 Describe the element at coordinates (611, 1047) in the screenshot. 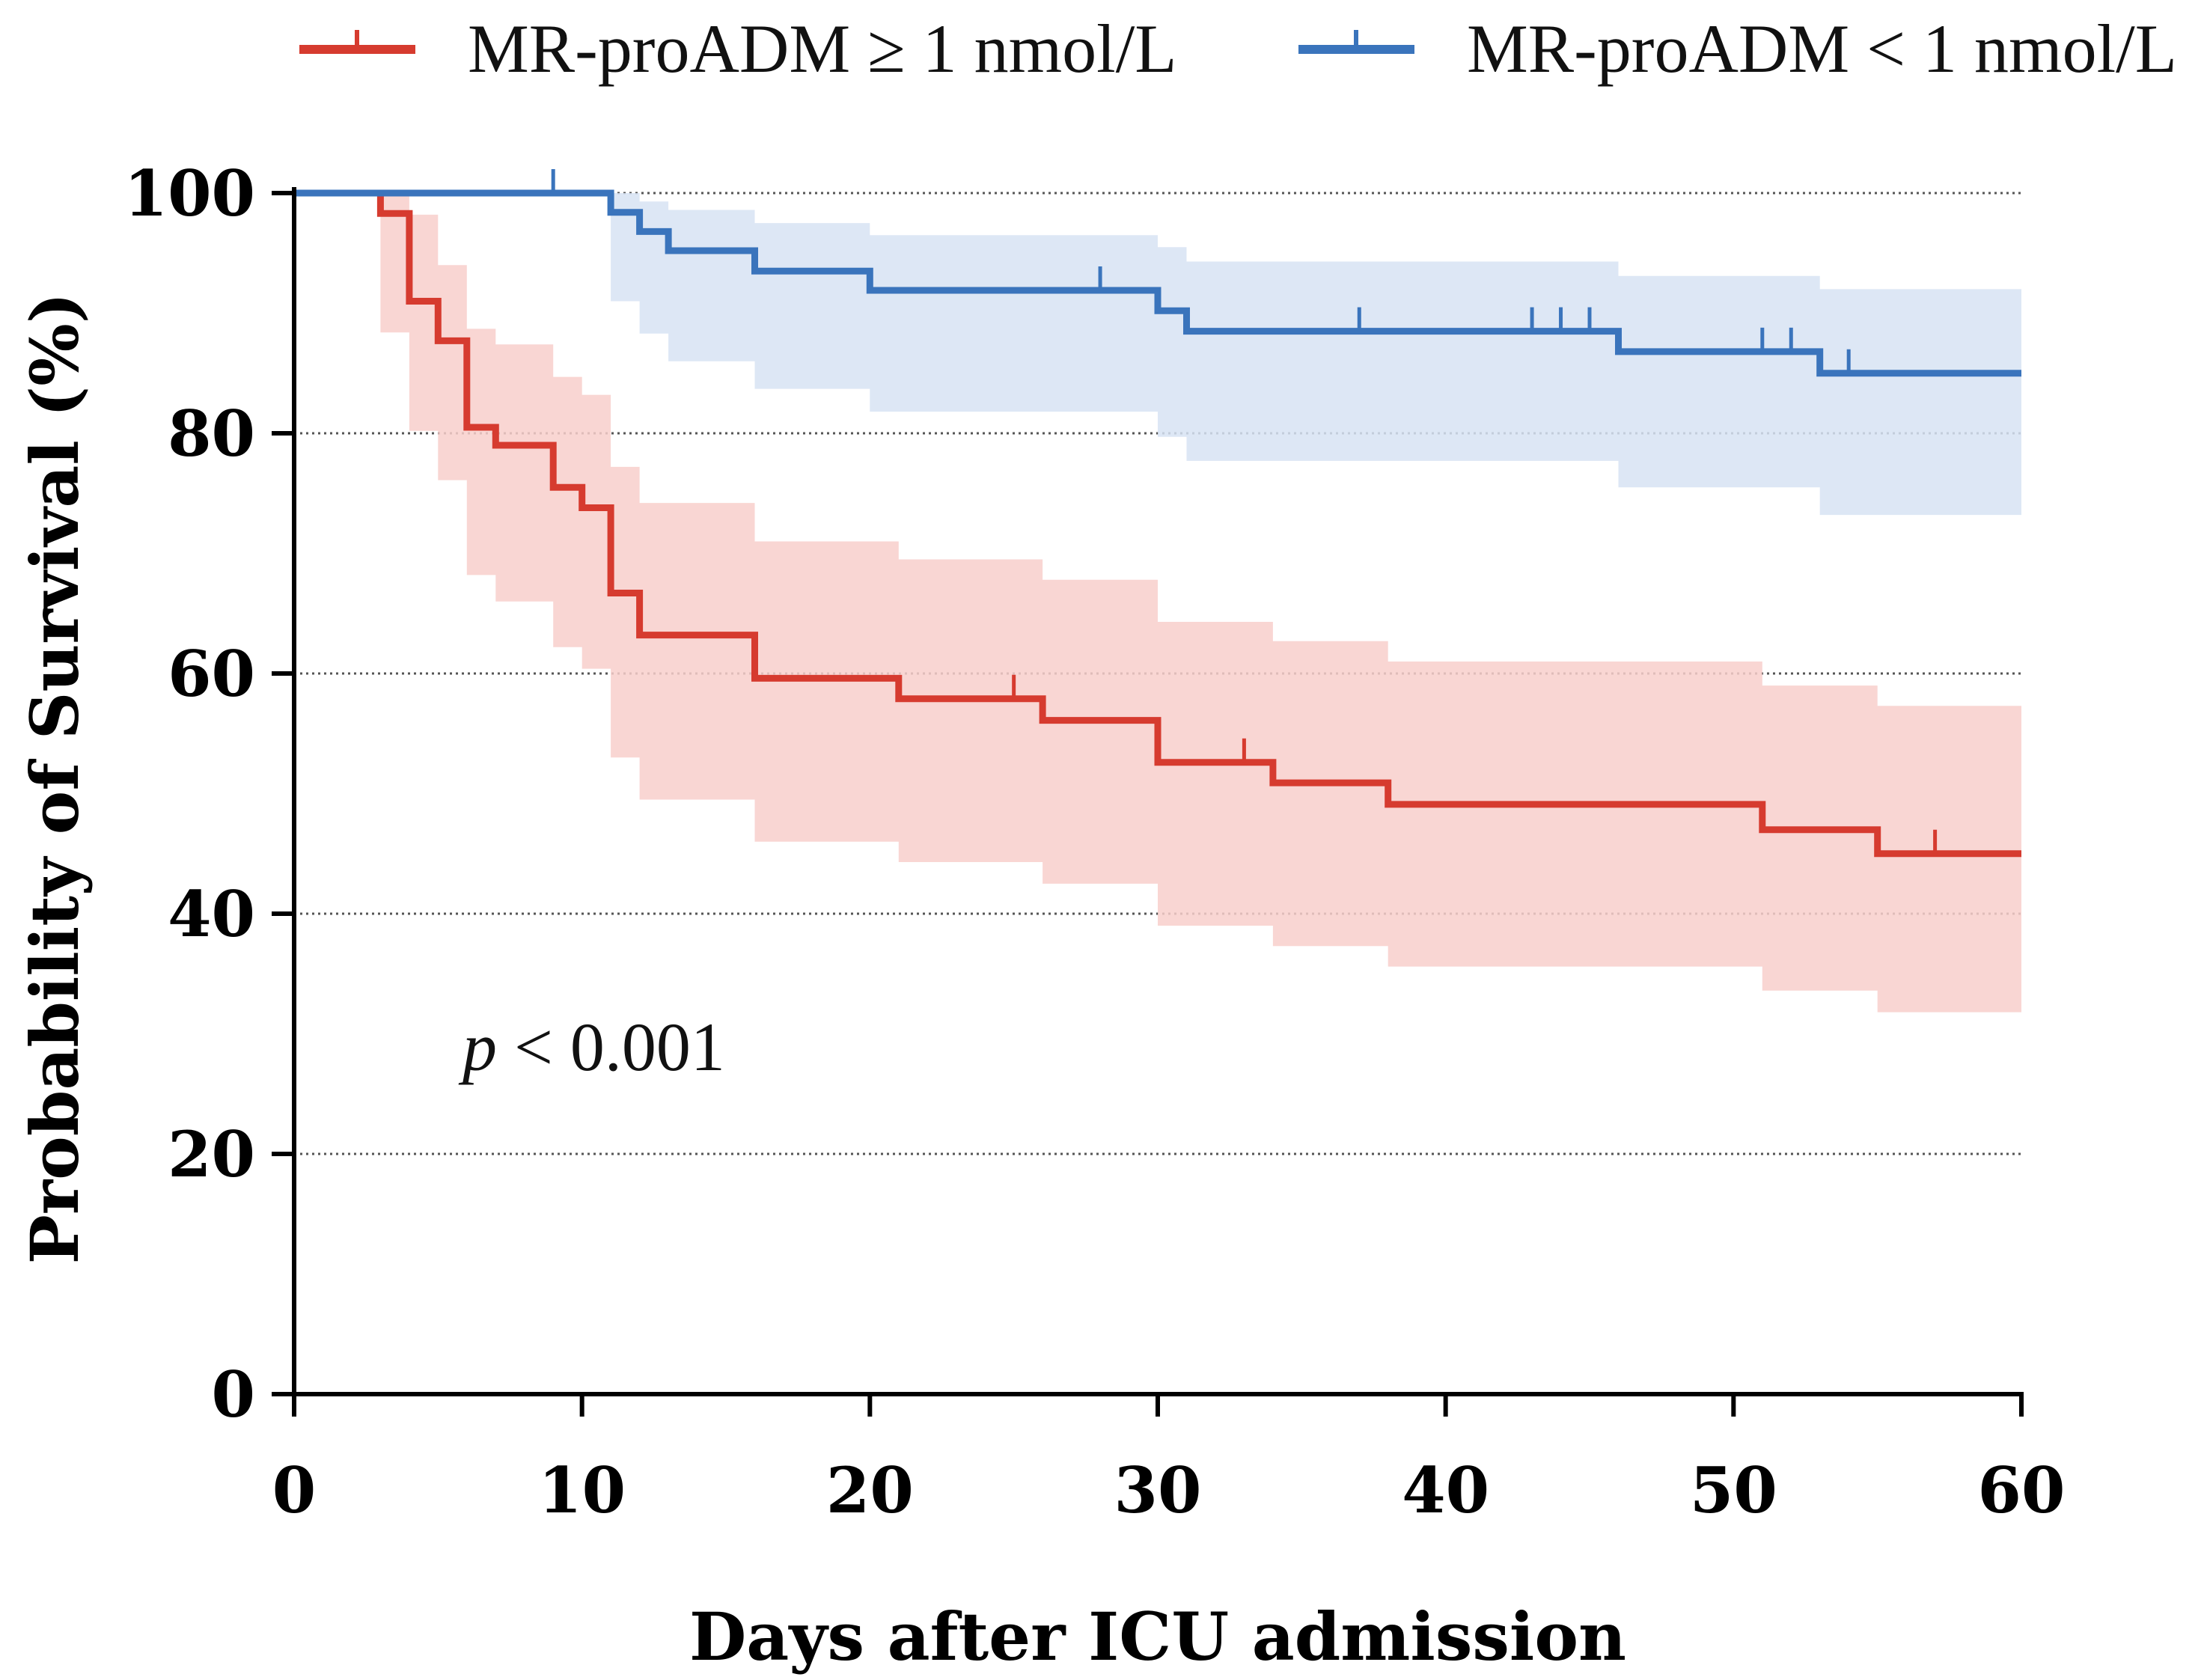

I see `p-value-text: < 0.001` at that location.